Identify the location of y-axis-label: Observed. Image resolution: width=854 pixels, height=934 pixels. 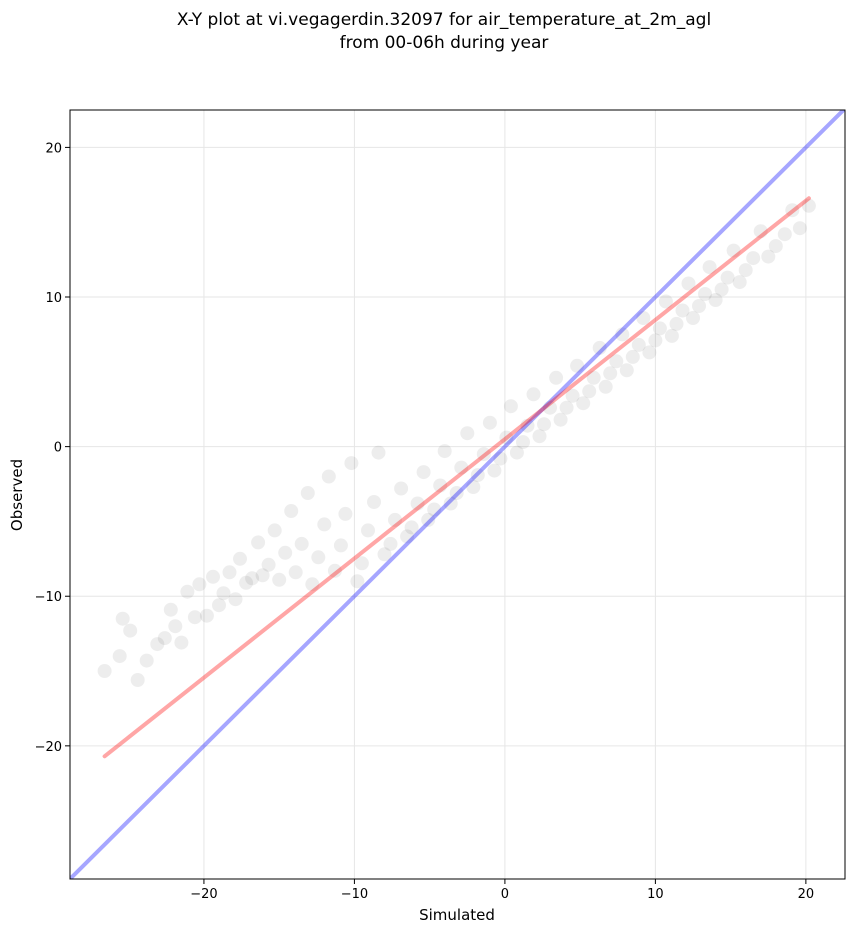
(17, 495).